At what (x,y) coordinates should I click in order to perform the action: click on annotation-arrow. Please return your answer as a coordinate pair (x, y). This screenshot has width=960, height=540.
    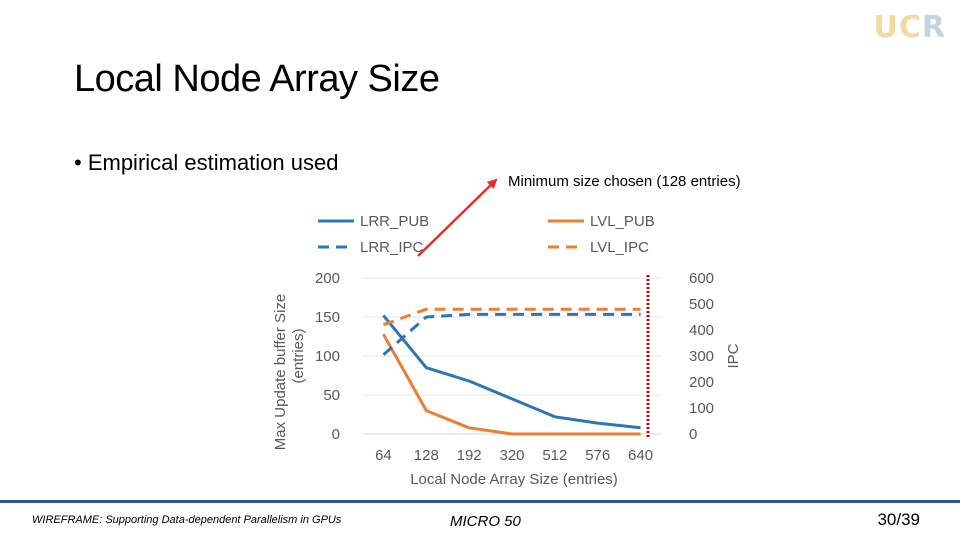
    Looking at the image, I should click on (457, 217).